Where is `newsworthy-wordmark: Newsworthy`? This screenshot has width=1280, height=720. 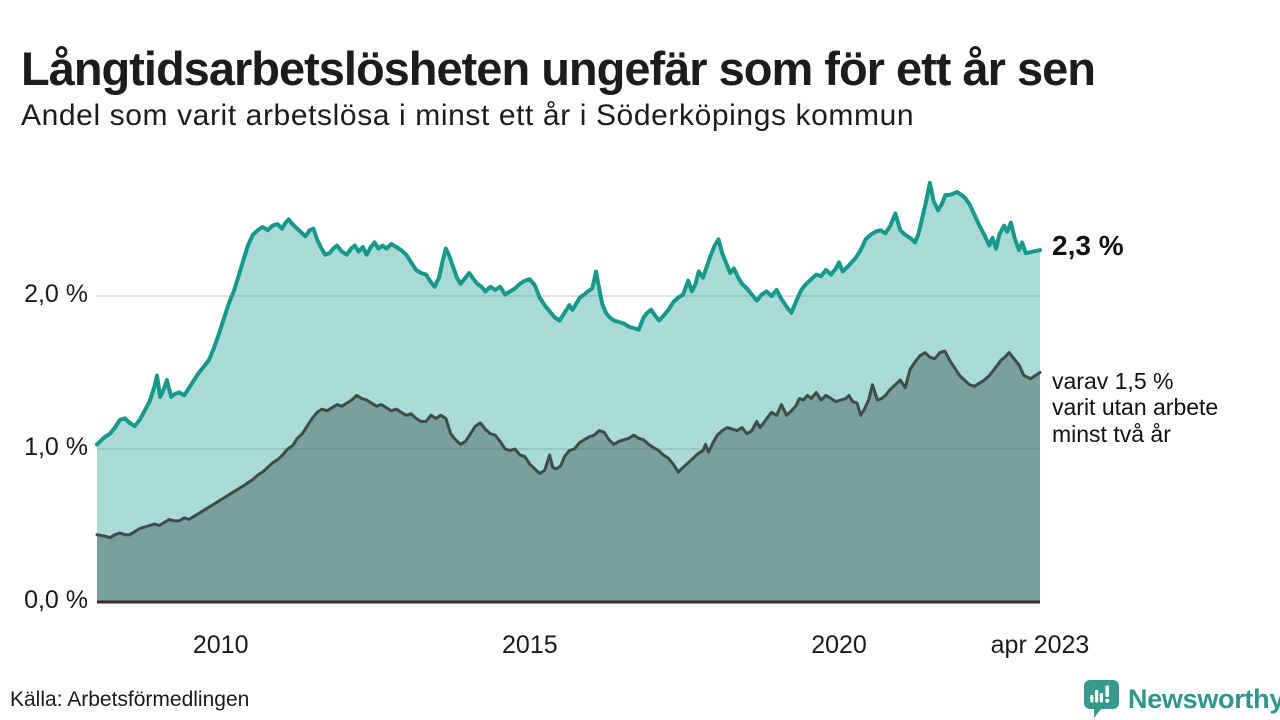 newsworthy-wordmark: Newsworthy is located at coordinates (1204, 698).